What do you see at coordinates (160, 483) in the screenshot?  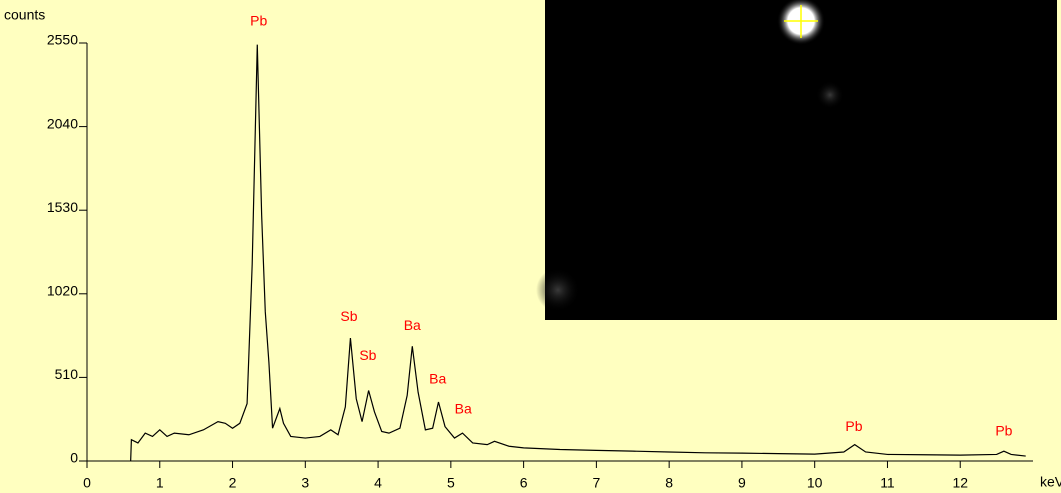 I see `x-tick-label: 1` at bounding box center [160, 483].